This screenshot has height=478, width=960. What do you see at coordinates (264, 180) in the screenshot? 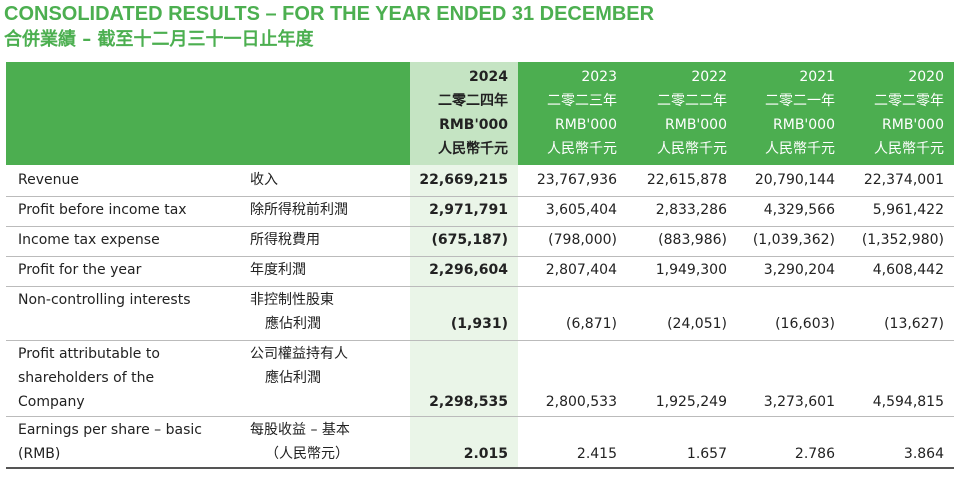
I see `row-label-zh: 收入` at bounding box center [264, 180].